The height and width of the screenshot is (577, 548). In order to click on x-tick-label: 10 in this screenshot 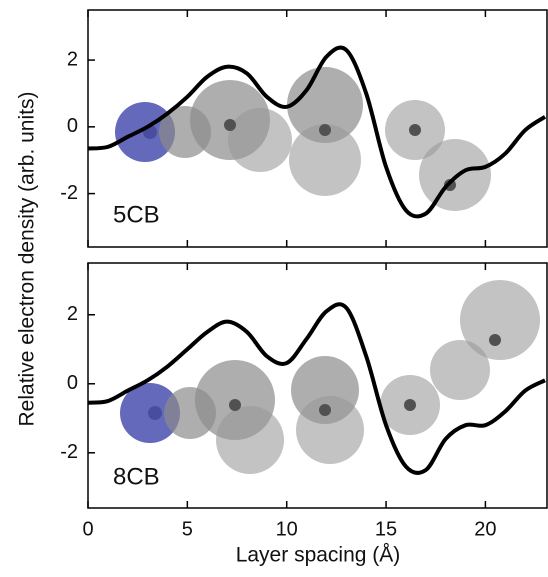, I will do `click(287, 529)`.